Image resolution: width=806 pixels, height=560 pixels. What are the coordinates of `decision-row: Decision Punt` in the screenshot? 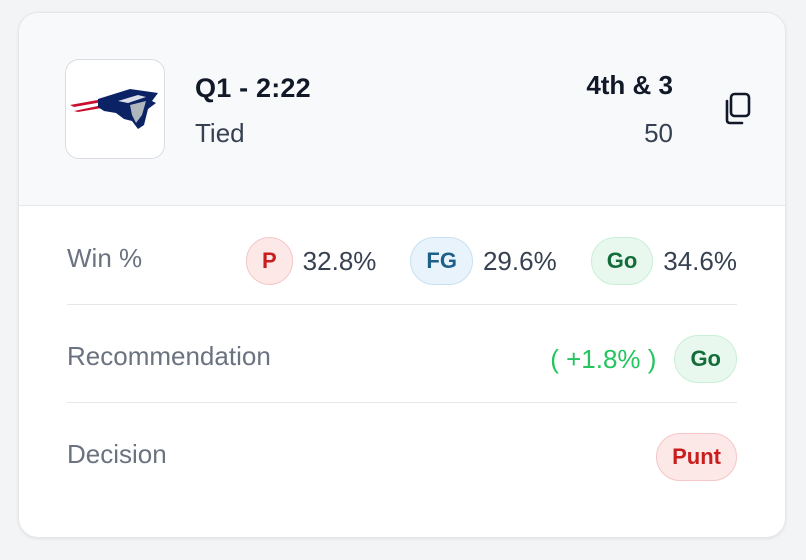 It's located at (402, 452).